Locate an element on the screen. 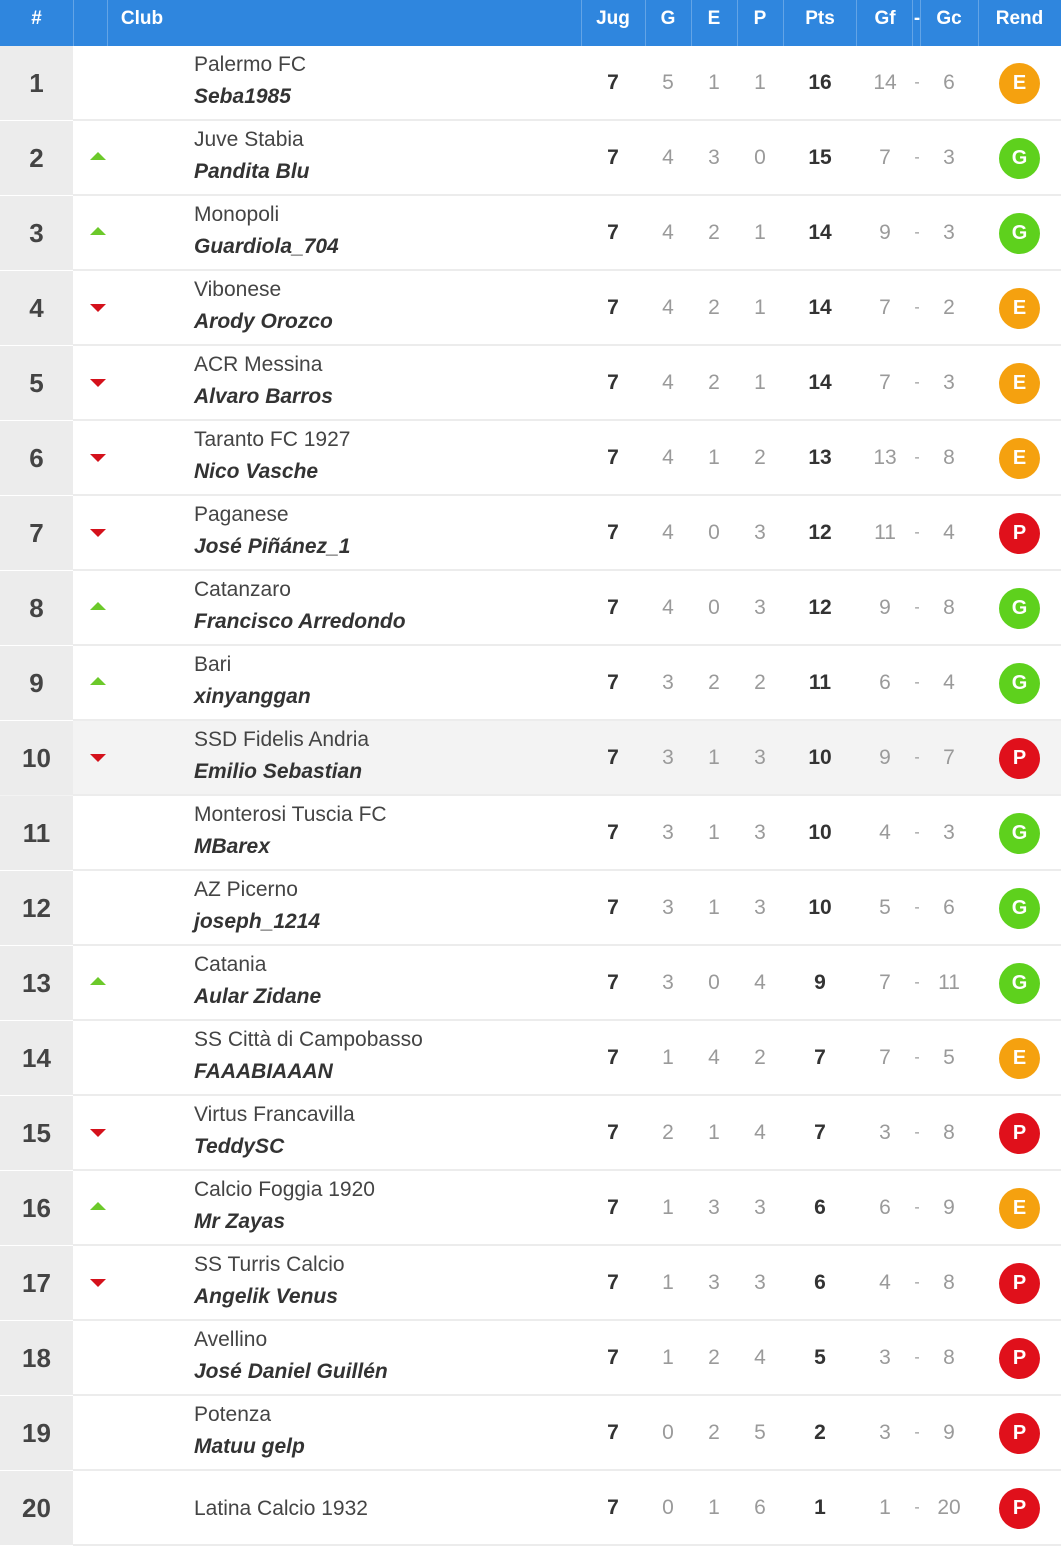  club-name: Taranto FC 1927 is located at coordinates (272, 439).